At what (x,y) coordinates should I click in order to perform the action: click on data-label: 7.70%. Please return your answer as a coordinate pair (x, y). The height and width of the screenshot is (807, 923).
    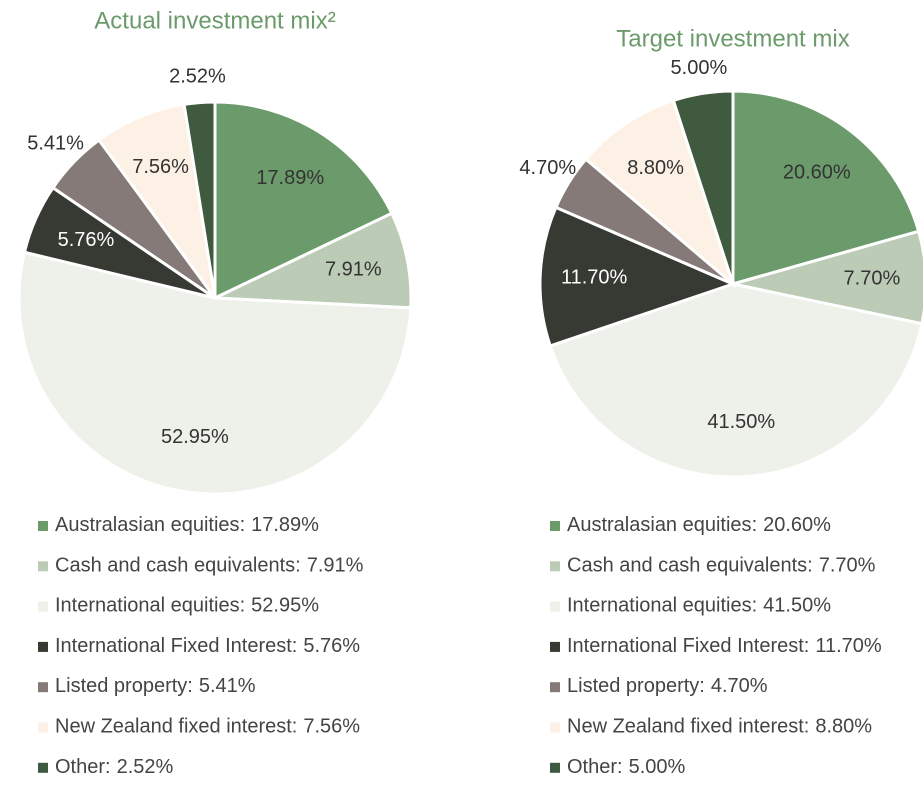
    Looking at the image, I should click on (872, 278).